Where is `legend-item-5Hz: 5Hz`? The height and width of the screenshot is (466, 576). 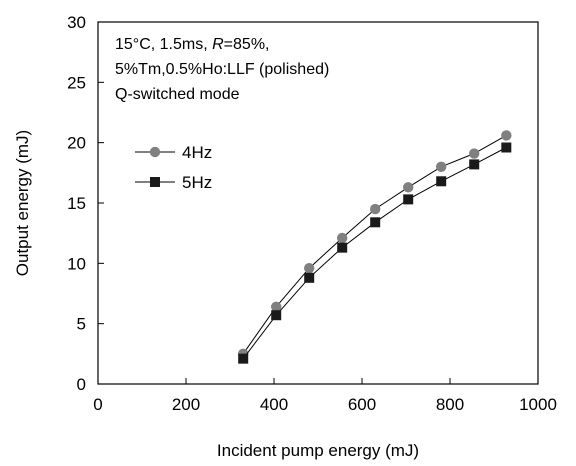 legend-item-5Hz: 5Hz is located at coordinates (173, 182).